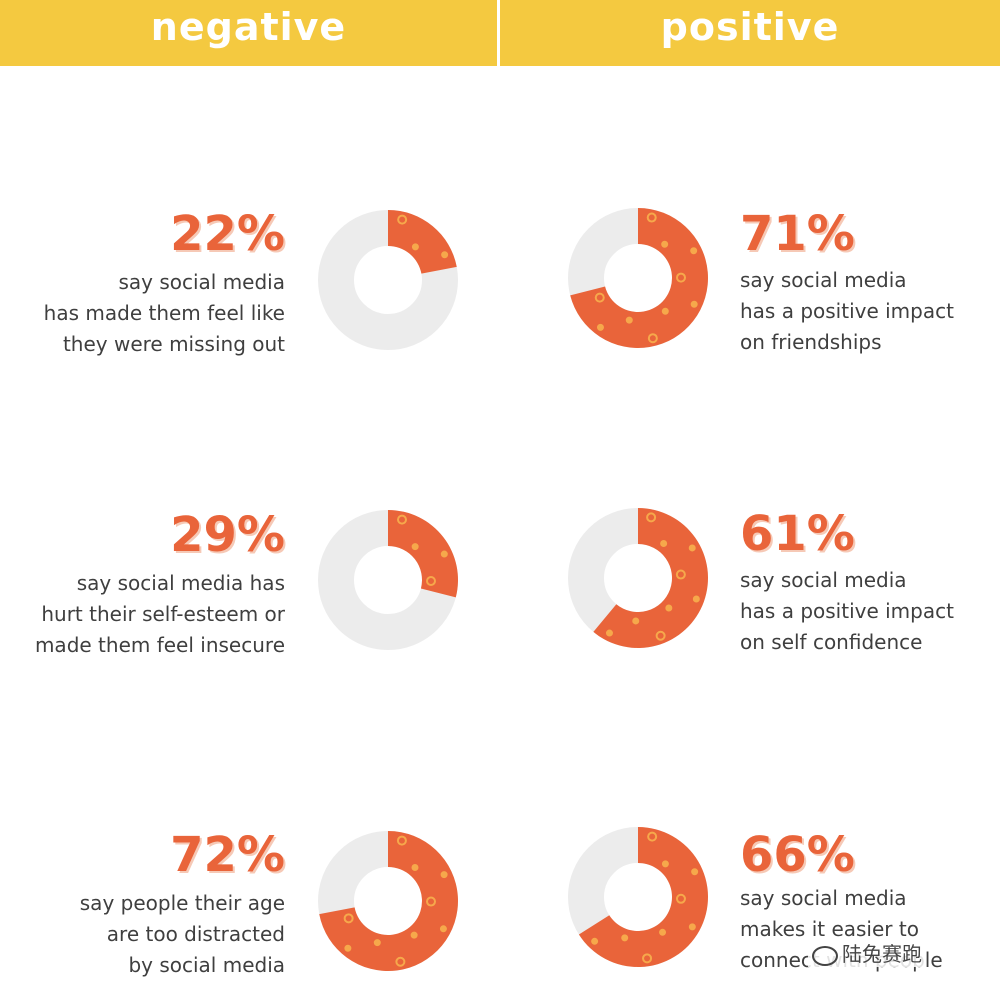  I want to click on wechat-icon, so click(825, 955).